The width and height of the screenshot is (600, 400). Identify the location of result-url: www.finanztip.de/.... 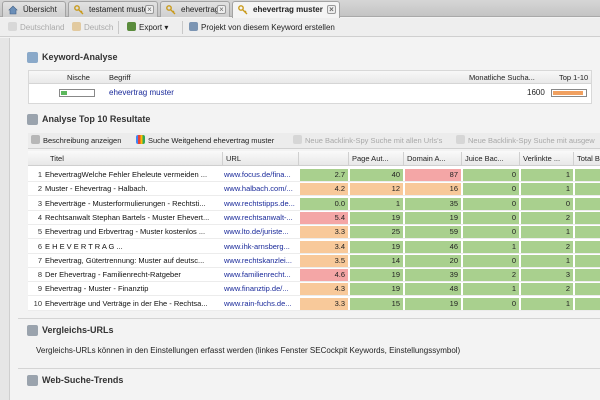
(256, 289).